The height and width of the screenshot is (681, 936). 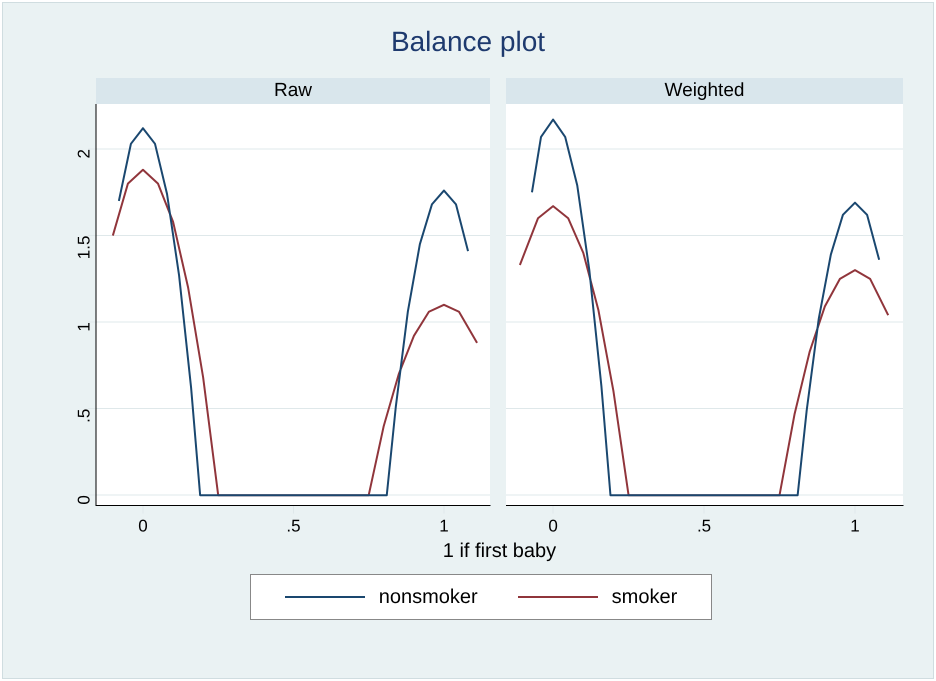 I want to click on text: Balance plot, so click(x=468, y=42).